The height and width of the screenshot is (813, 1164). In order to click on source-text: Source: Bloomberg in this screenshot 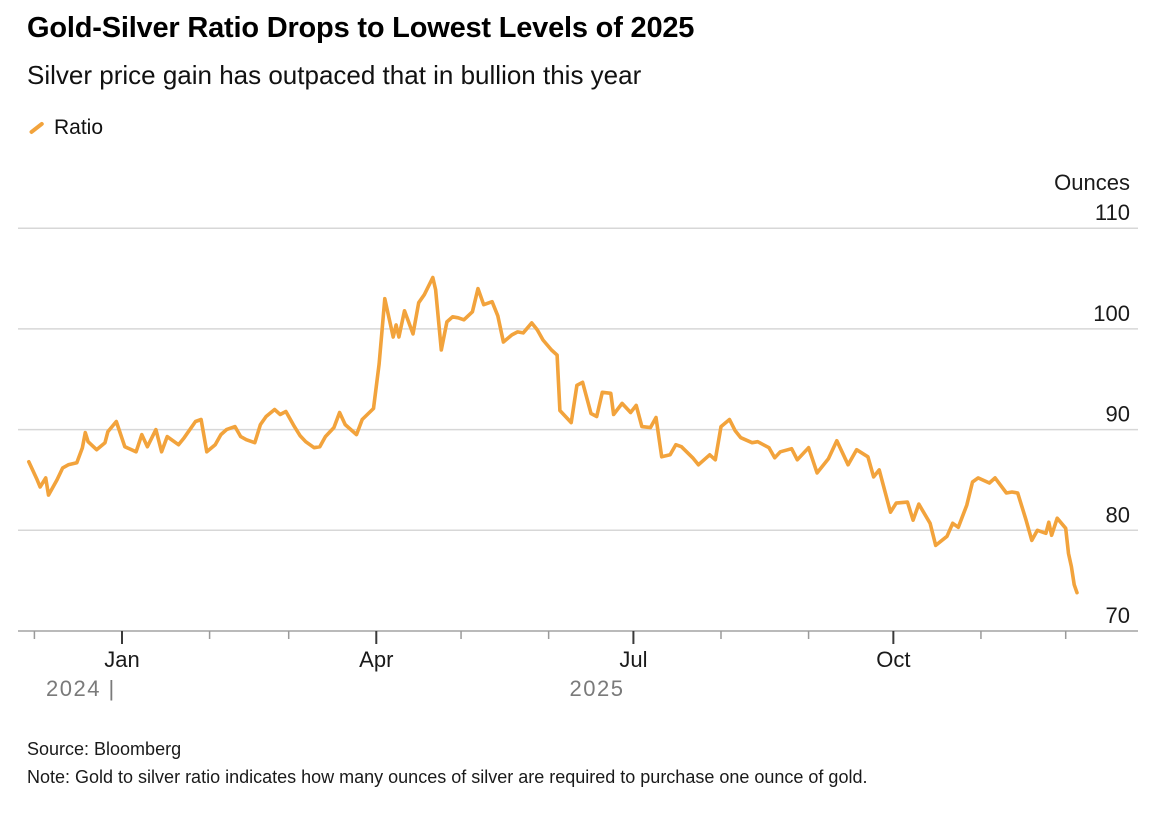, I will do `click(104, 749)`.